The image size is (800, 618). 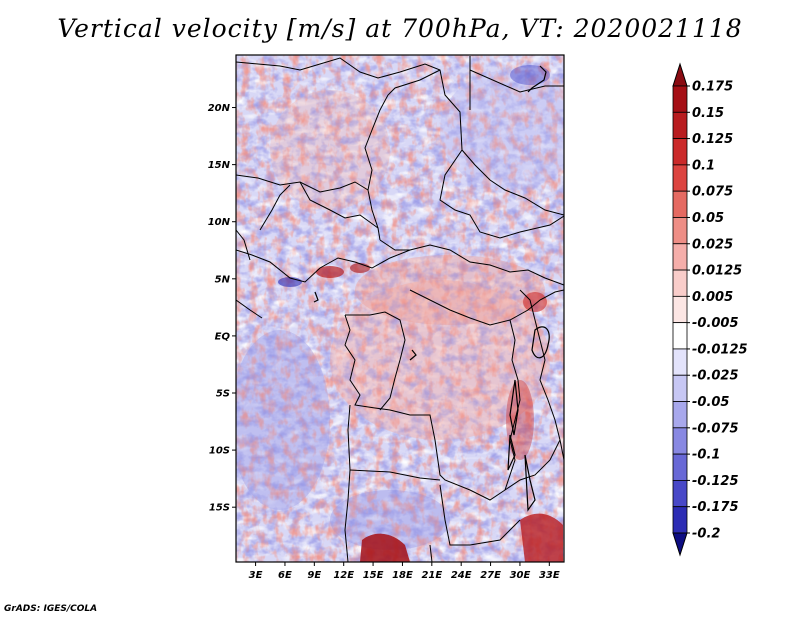 What do you see at coordinates (219, 451) in the screenshot?
I see `lat-tick-label: 10S` at bounding box center [219, 451].